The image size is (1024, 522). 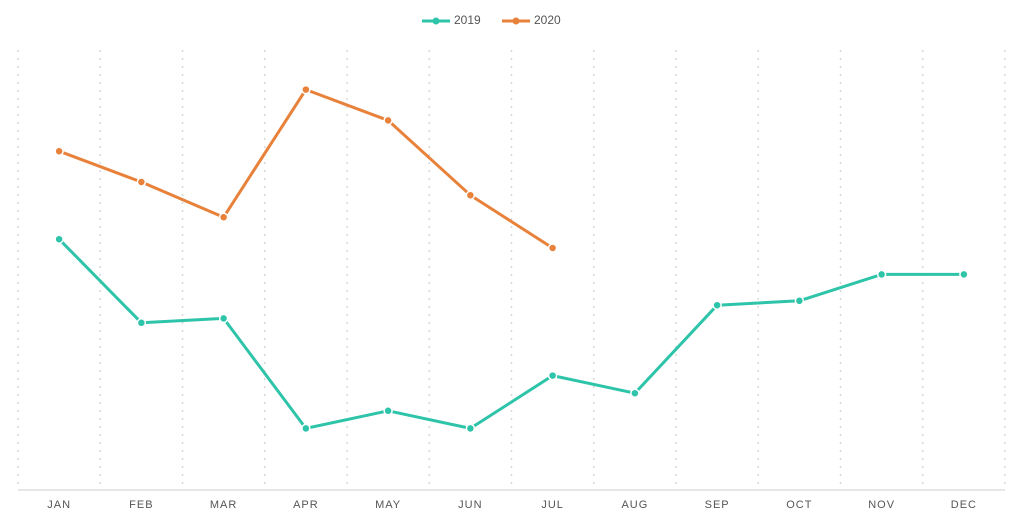 I want to click on x-tick-label: JAN, so click(x=59, y=505).